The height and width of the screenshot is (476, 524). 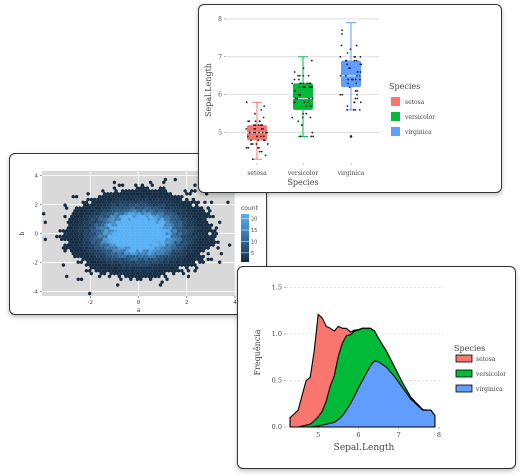 I want to click on boxplot-legend-swatch, so click(x=395, y=116).